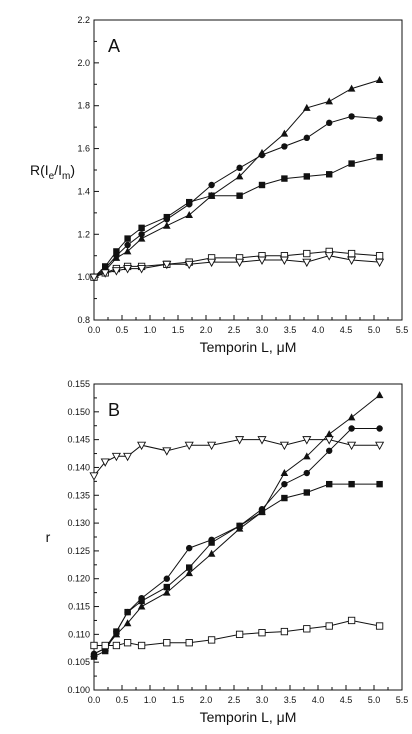 Image resolution: width=412 pixels, height=734 pixels. What do you see at coordinates (78, 384) in the screenshot?
I see `y-tick-label: 0.155` at bounding box center [78, 384].